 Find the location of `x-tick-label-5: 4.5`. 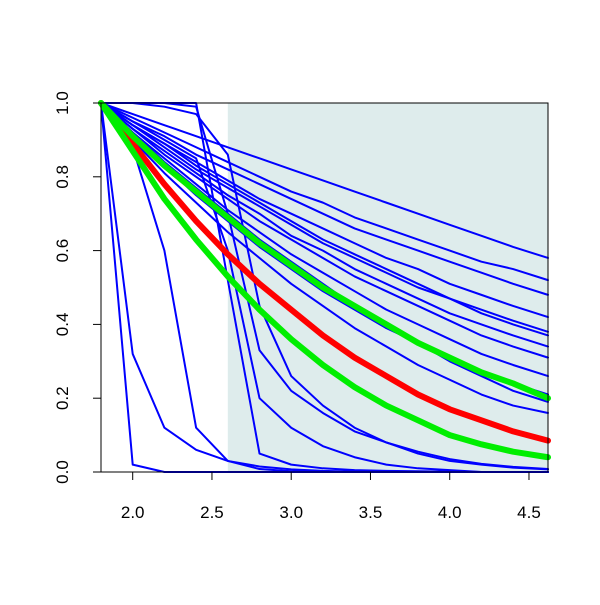

x-tick-label-5: 4.5 is located at coordinates (529, 512).